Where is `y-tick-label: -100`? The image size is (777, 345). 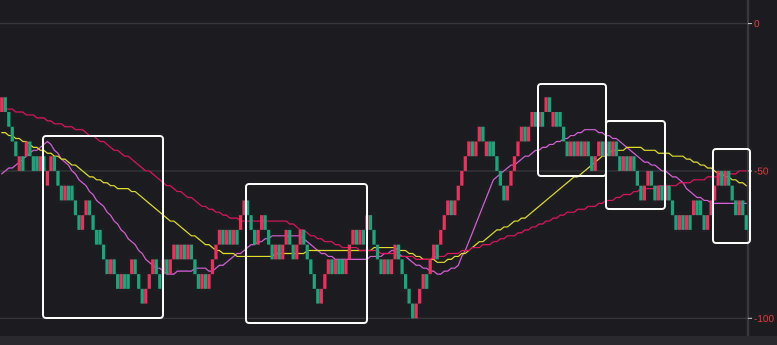
y-tick-label: -100 is located at coordinates (764, 319).